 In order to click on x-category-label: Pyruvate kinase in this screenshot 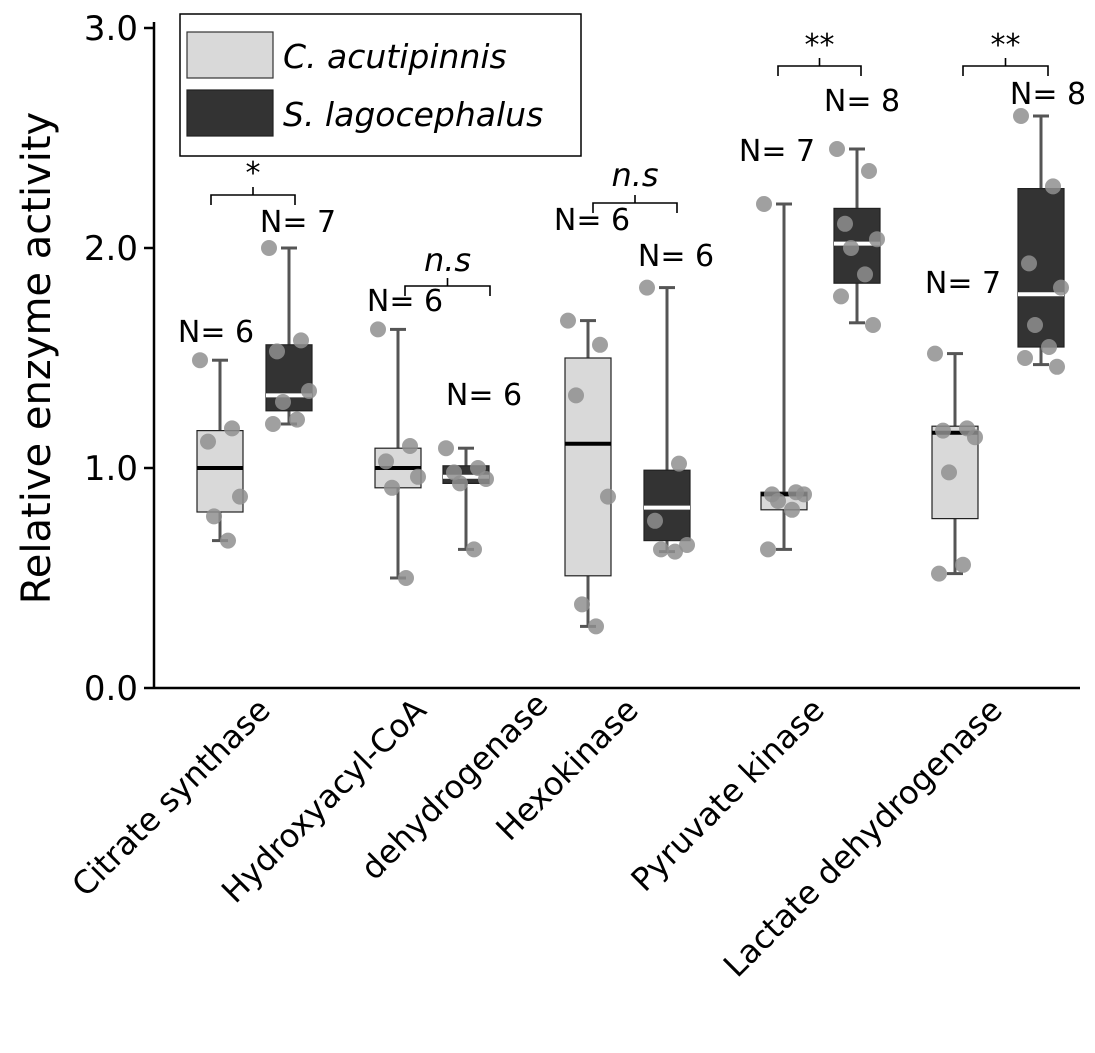, I will do `click(728, 795)`.